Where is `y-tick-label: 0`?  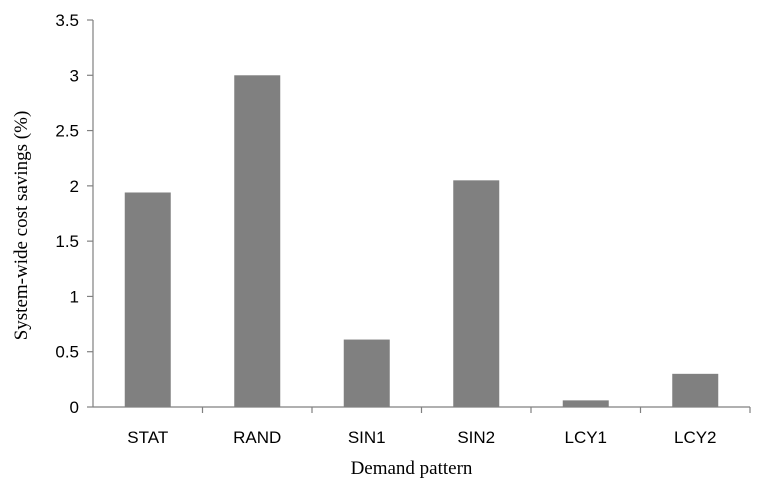
y-tick-label: 0 is located at coordinates (74, 407).